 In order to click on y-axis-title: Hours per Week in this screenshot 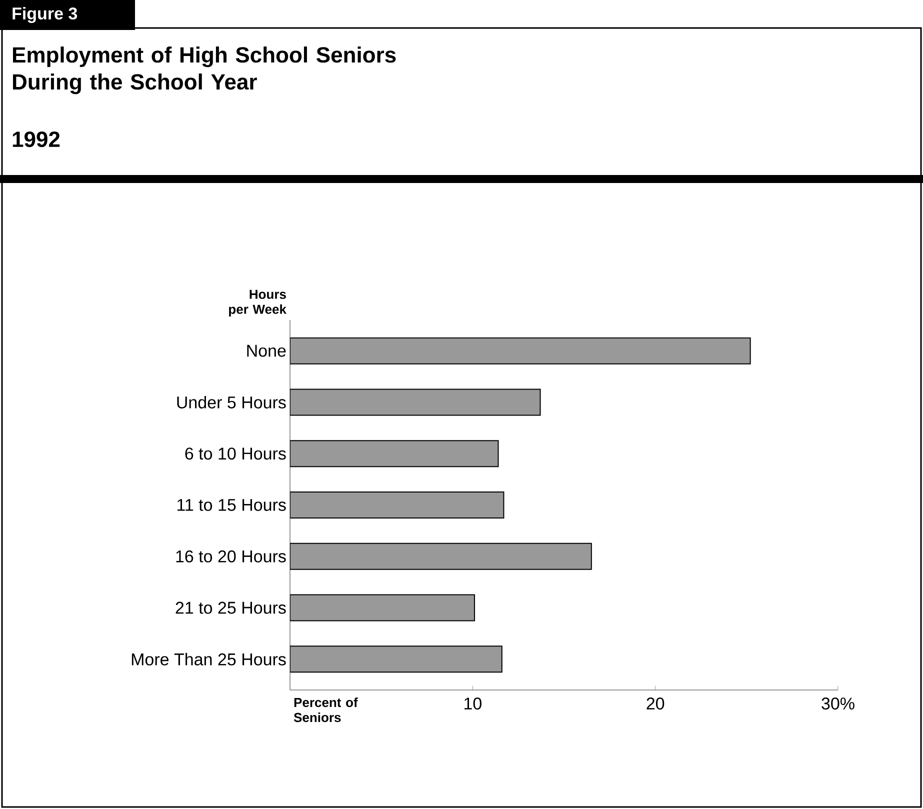, I will do `click(257, 303)`.